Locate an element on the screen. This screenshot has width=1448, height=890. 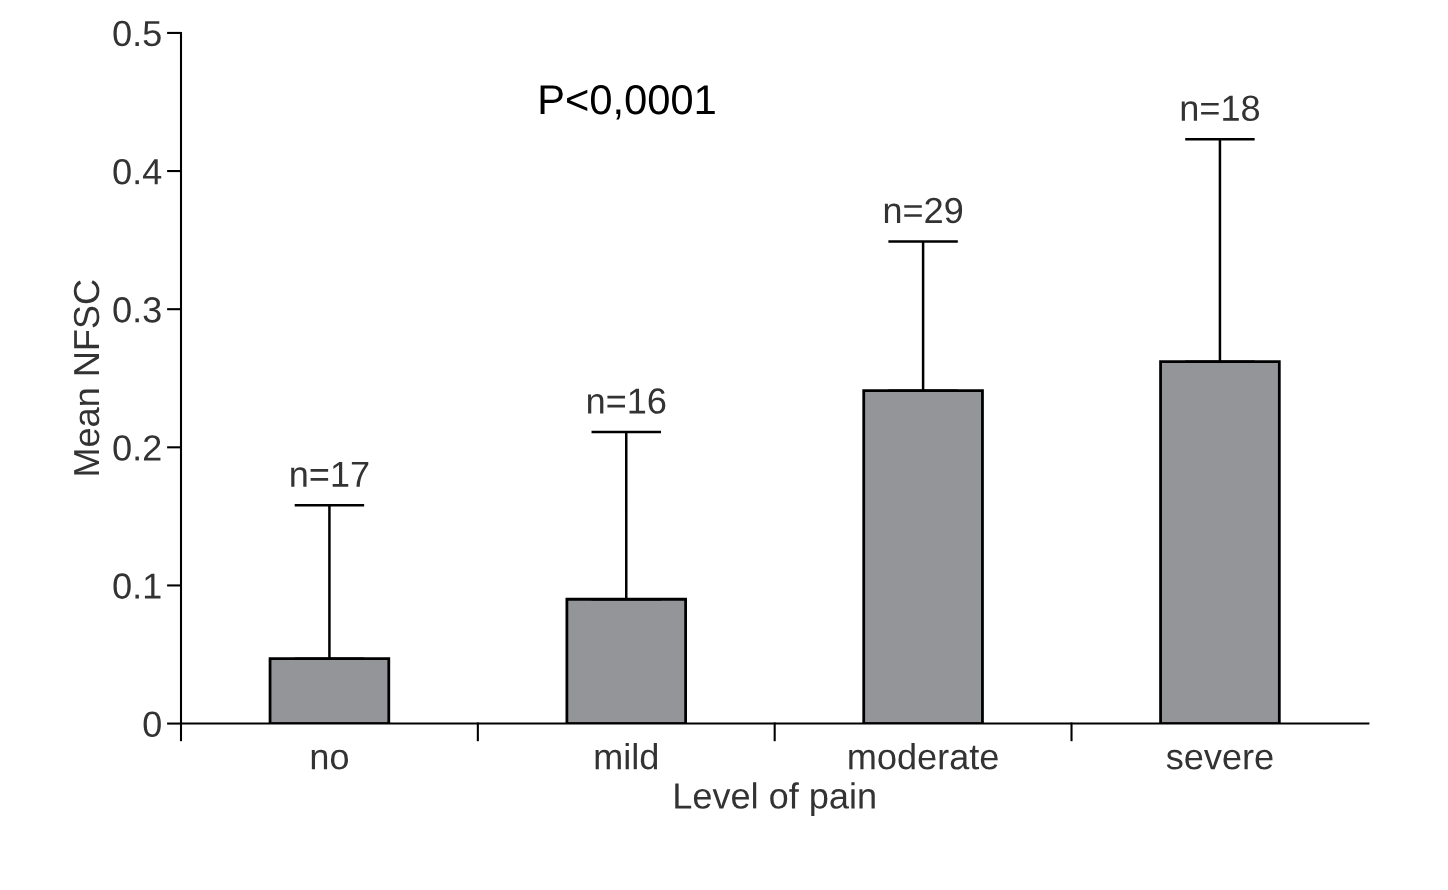
x-tick-label: mild is located at coordinates (626, 756).